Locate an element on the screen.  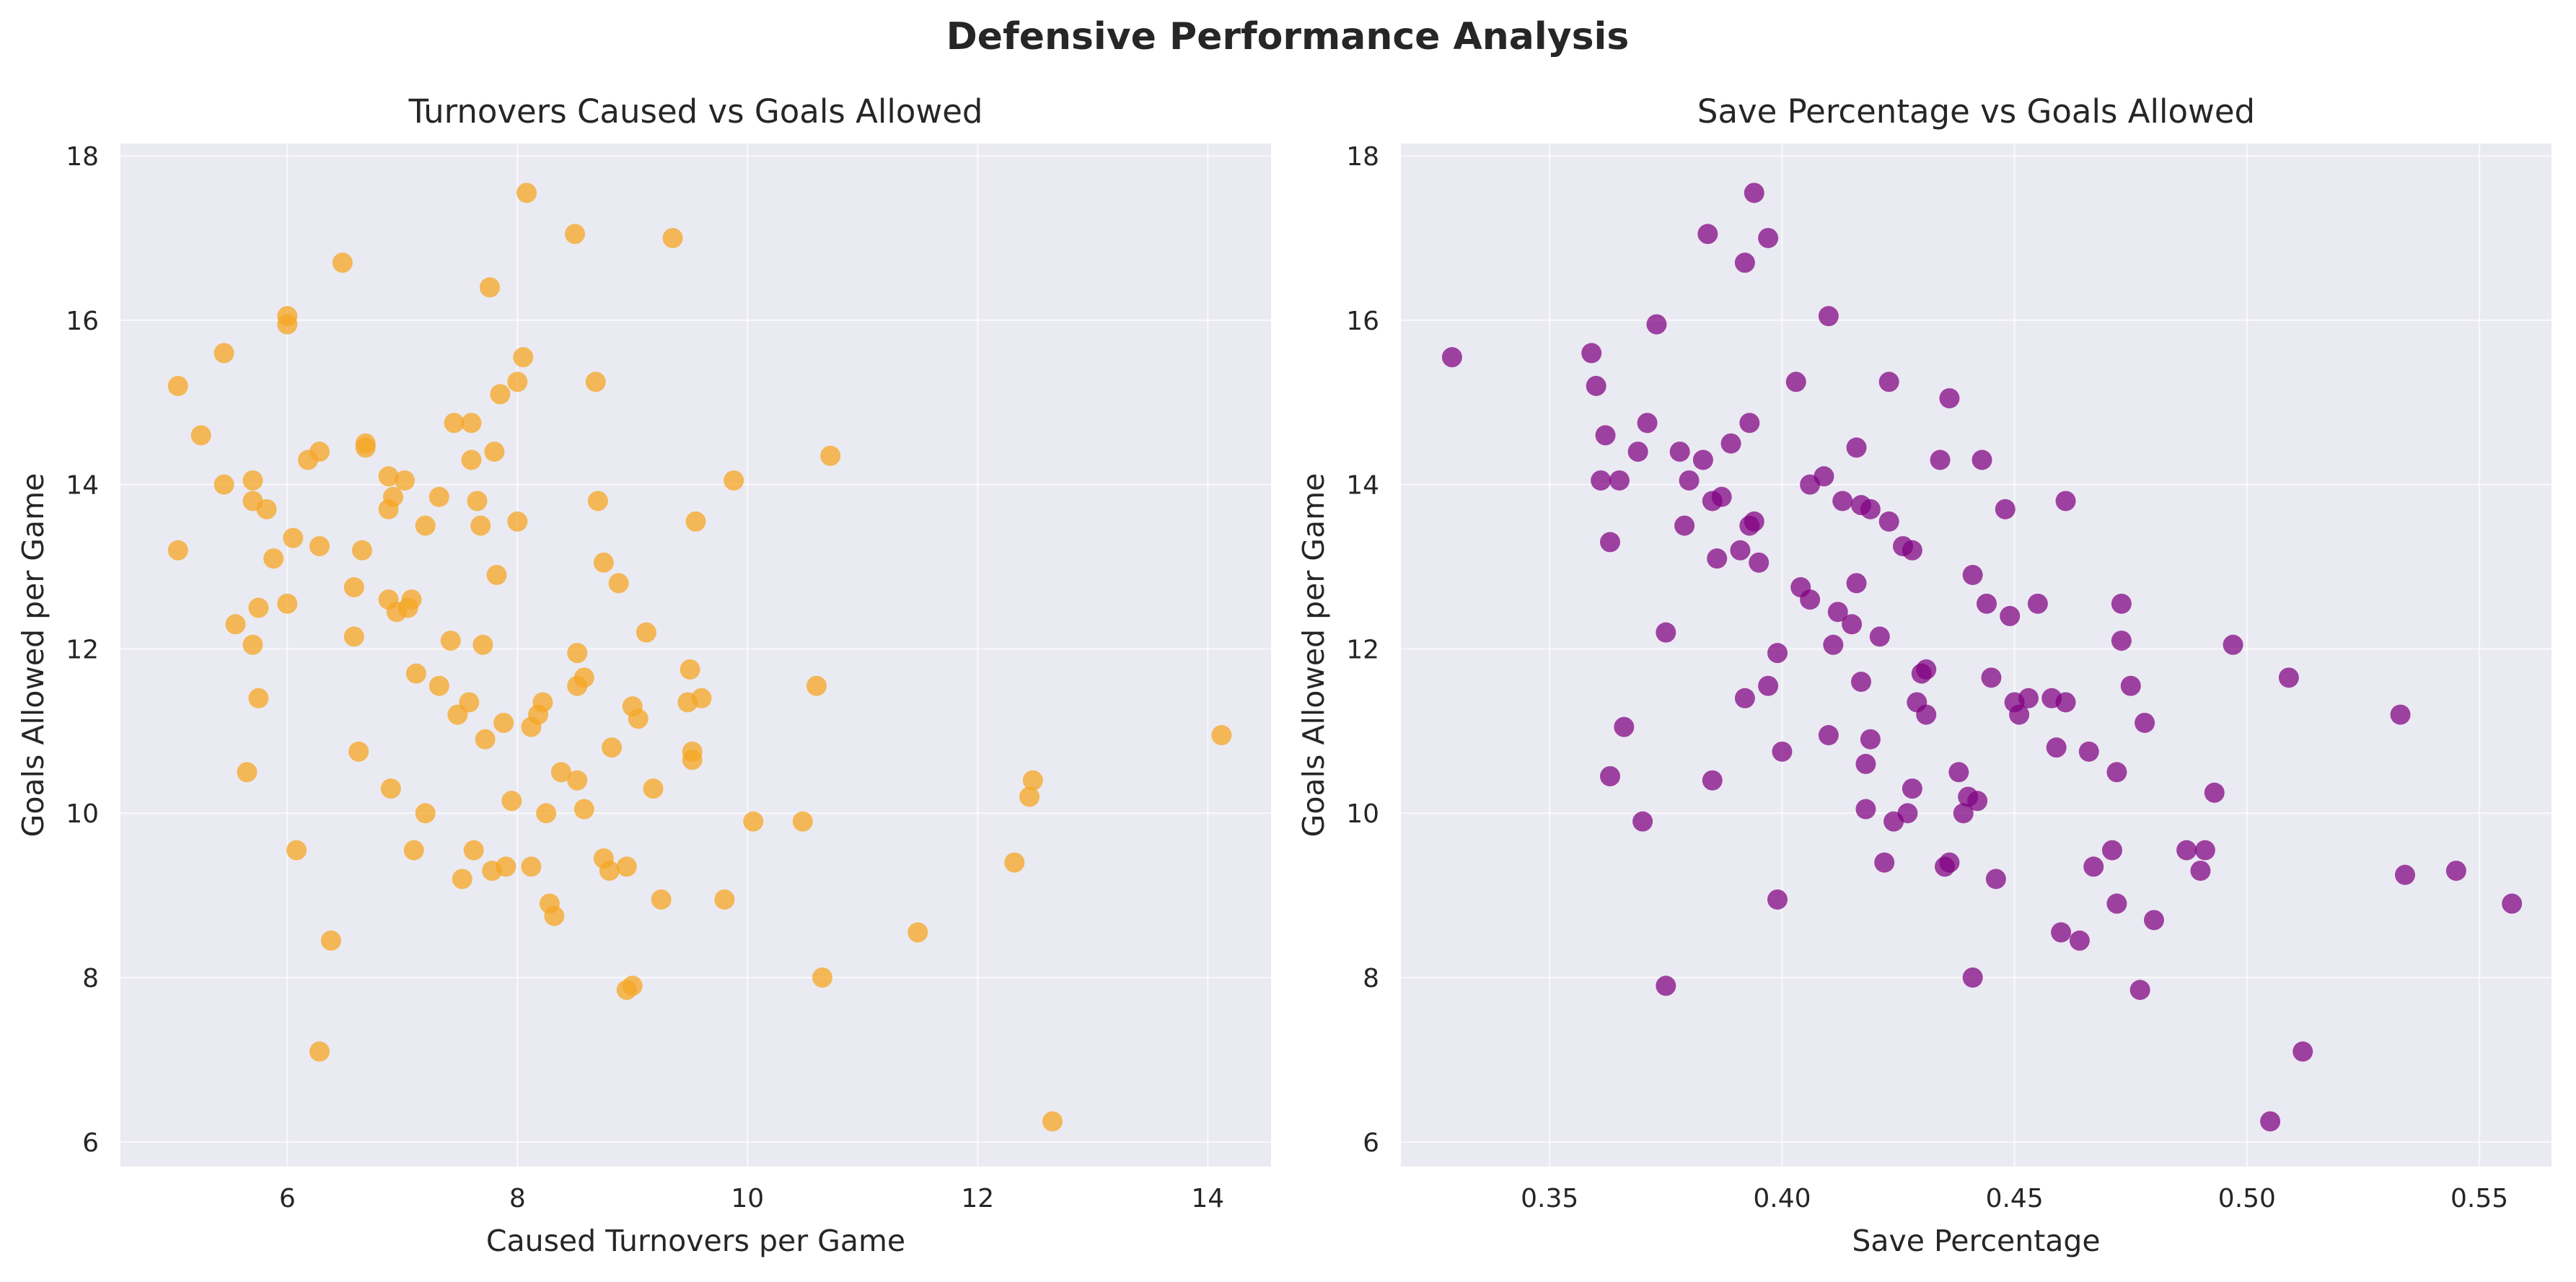
y-tick-label: 14 is located at coordinates (1362, 486).